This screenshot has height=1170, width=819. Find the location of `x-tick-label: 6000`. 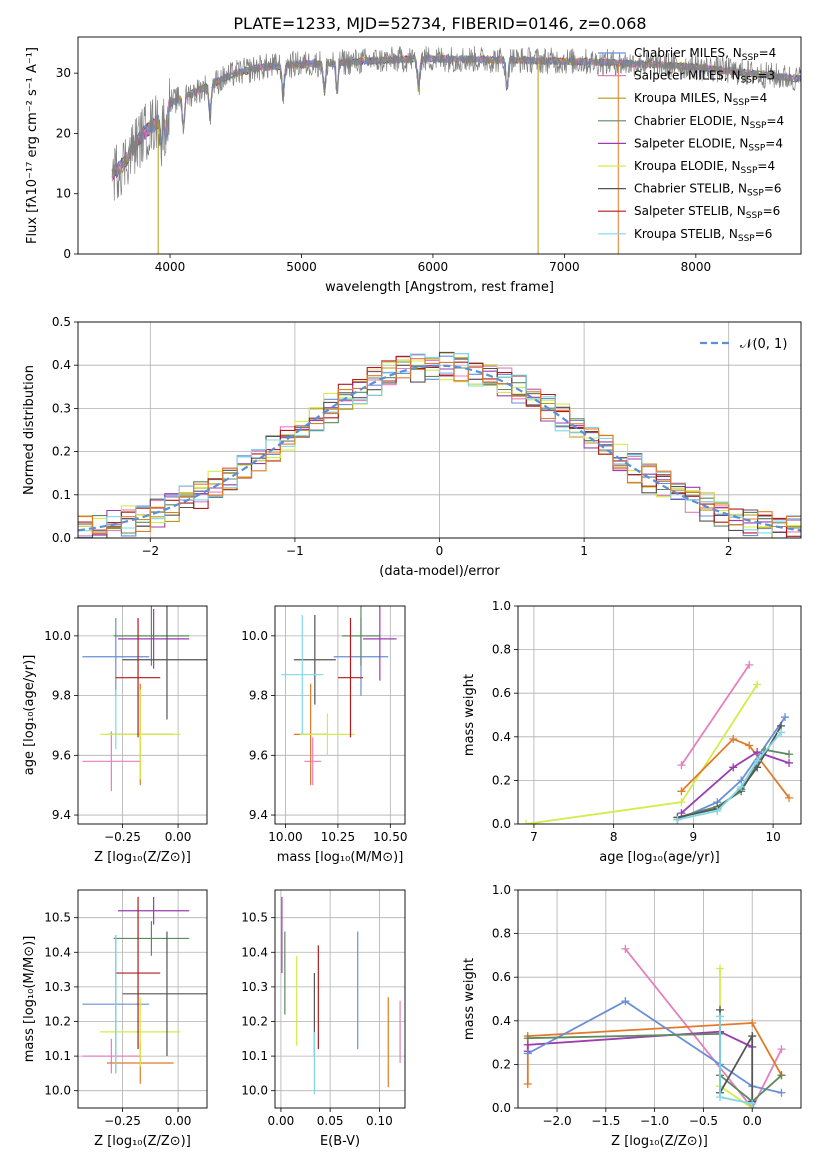

x-tick-label: 6000 is located at coordinates (433, 267).